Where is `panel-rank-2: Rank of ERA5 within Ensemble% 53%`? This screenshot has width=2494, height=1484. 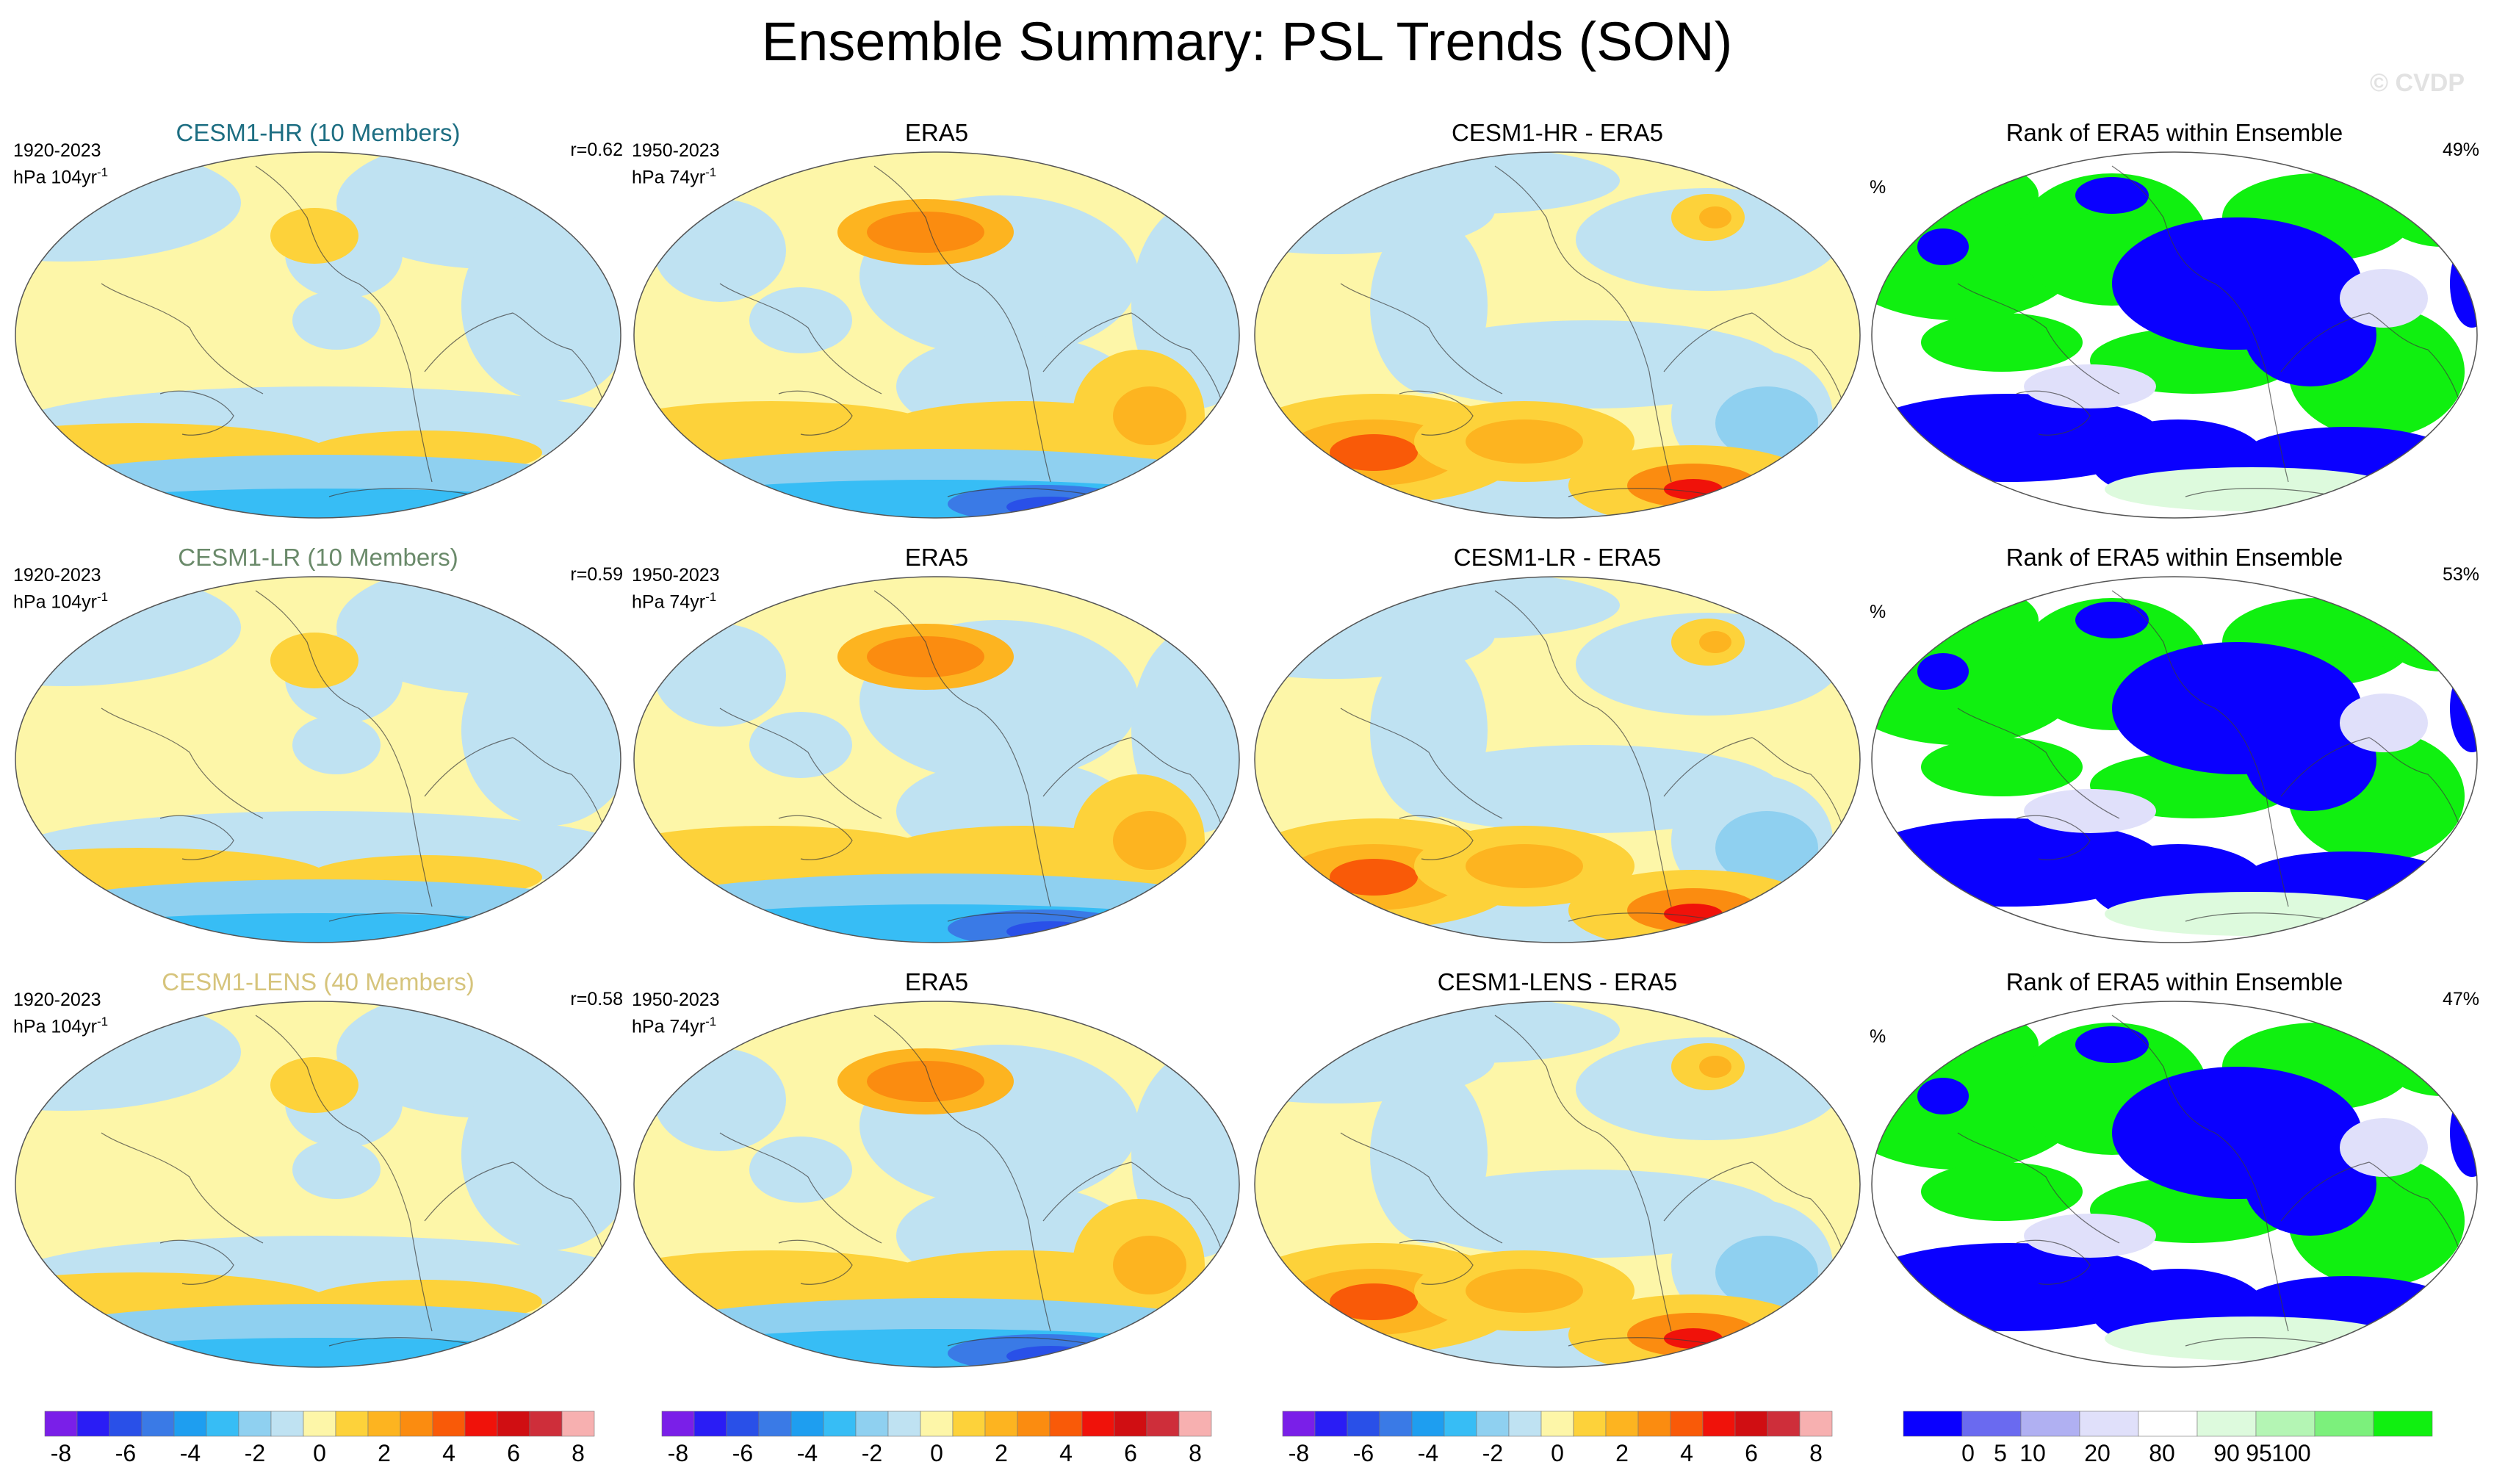 panel-rank-2: Rank of ERA5 within Ensemble% 53% is located at coordinates (2174, 743).